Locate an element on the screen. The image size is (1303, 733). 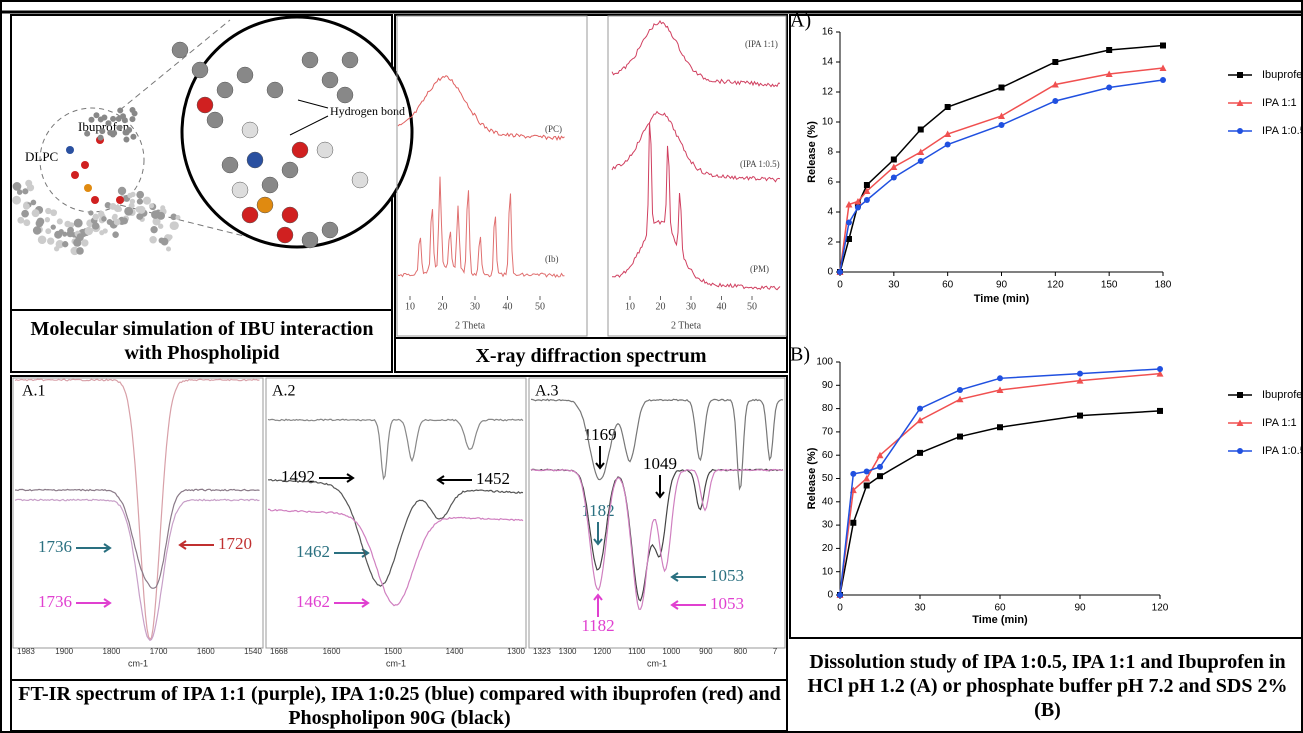
panel-label: B) is located at coordinates (800, 355).